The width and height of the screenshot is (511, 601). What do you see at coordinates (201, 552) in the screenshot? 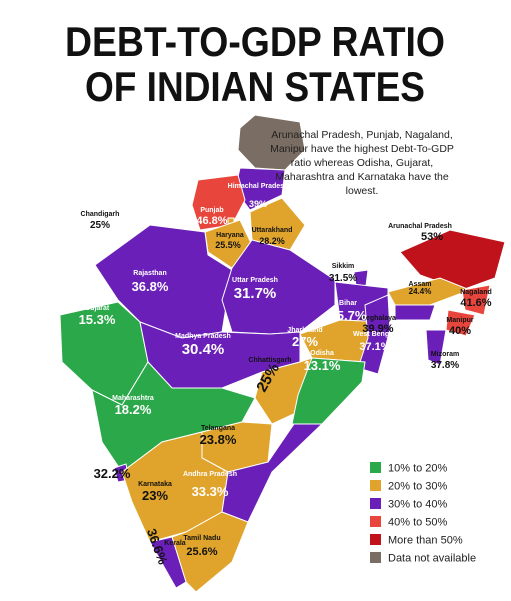
I see `state-value: 25.6%` at bounding box center [201, 552].